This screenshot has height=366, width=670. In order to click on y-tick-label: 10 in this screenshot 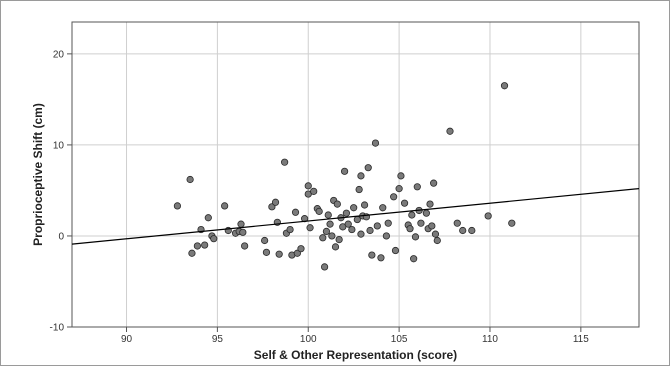, I will do `click(59, 145)`.